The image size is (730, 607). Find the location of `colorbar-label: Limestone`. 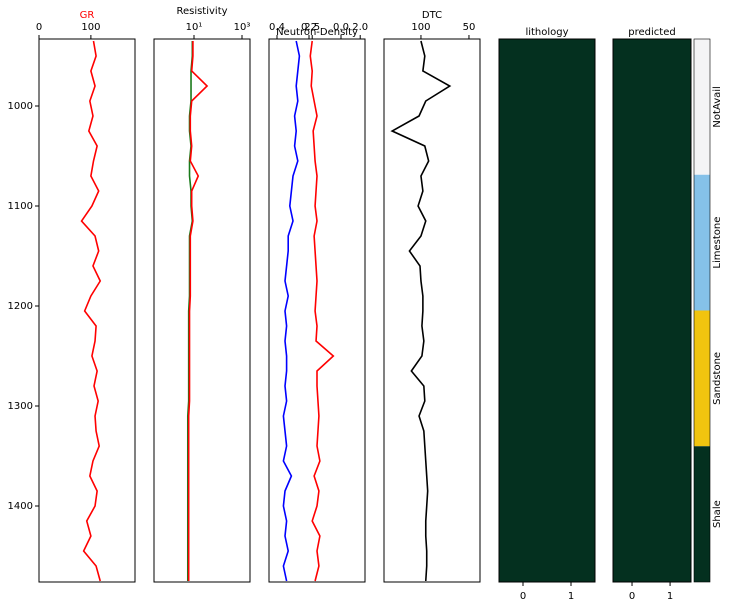

colorbar-label: Limestone is located at coordinates (717, 243).